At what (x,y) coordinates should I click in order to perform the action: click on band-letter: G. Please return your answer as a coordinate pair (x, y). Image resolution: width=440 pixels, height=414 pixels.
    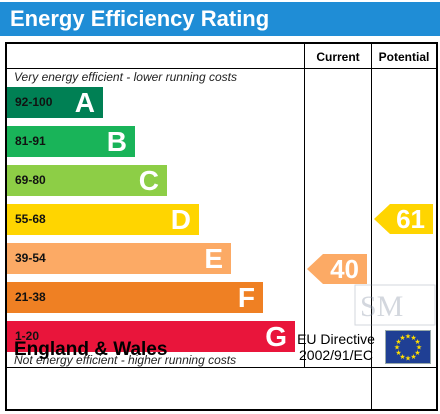
    Looking at the image, I should click on (276, 336).